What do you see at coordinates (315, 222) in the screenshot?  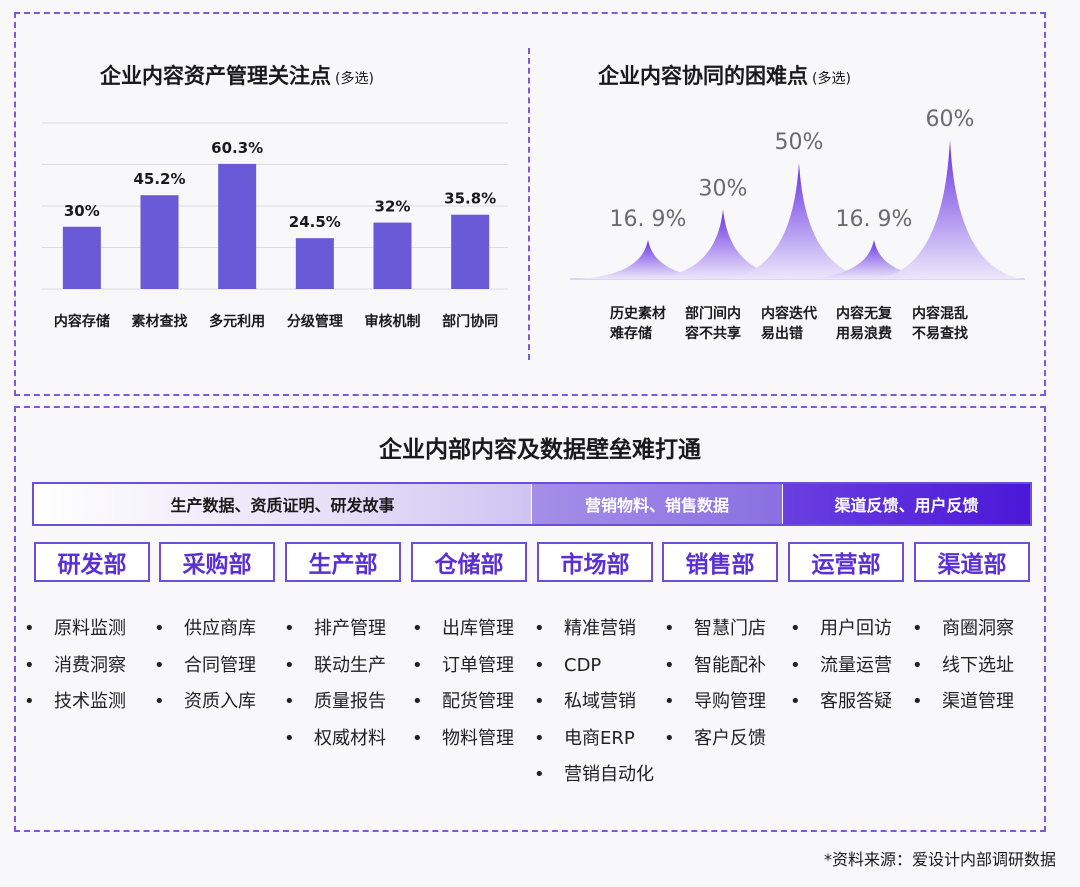 I see `bar-value-label: 24.5%` at bounding box center [315, 222].